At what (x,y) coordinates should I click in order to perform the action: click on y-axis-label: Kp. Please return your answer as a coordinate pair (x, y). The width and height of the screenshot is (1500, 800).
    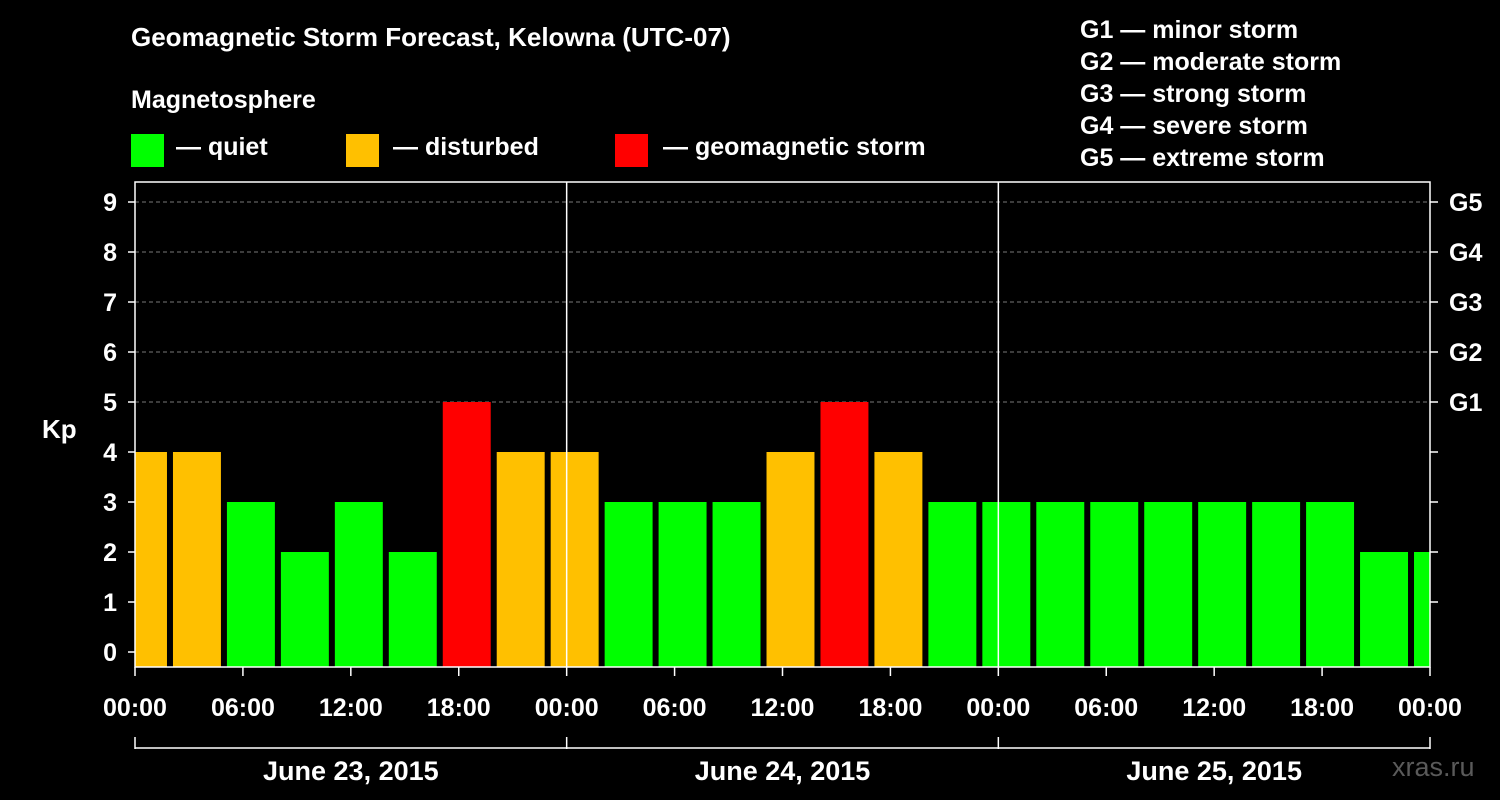
    Looking at the image, I should click on (59, 429).